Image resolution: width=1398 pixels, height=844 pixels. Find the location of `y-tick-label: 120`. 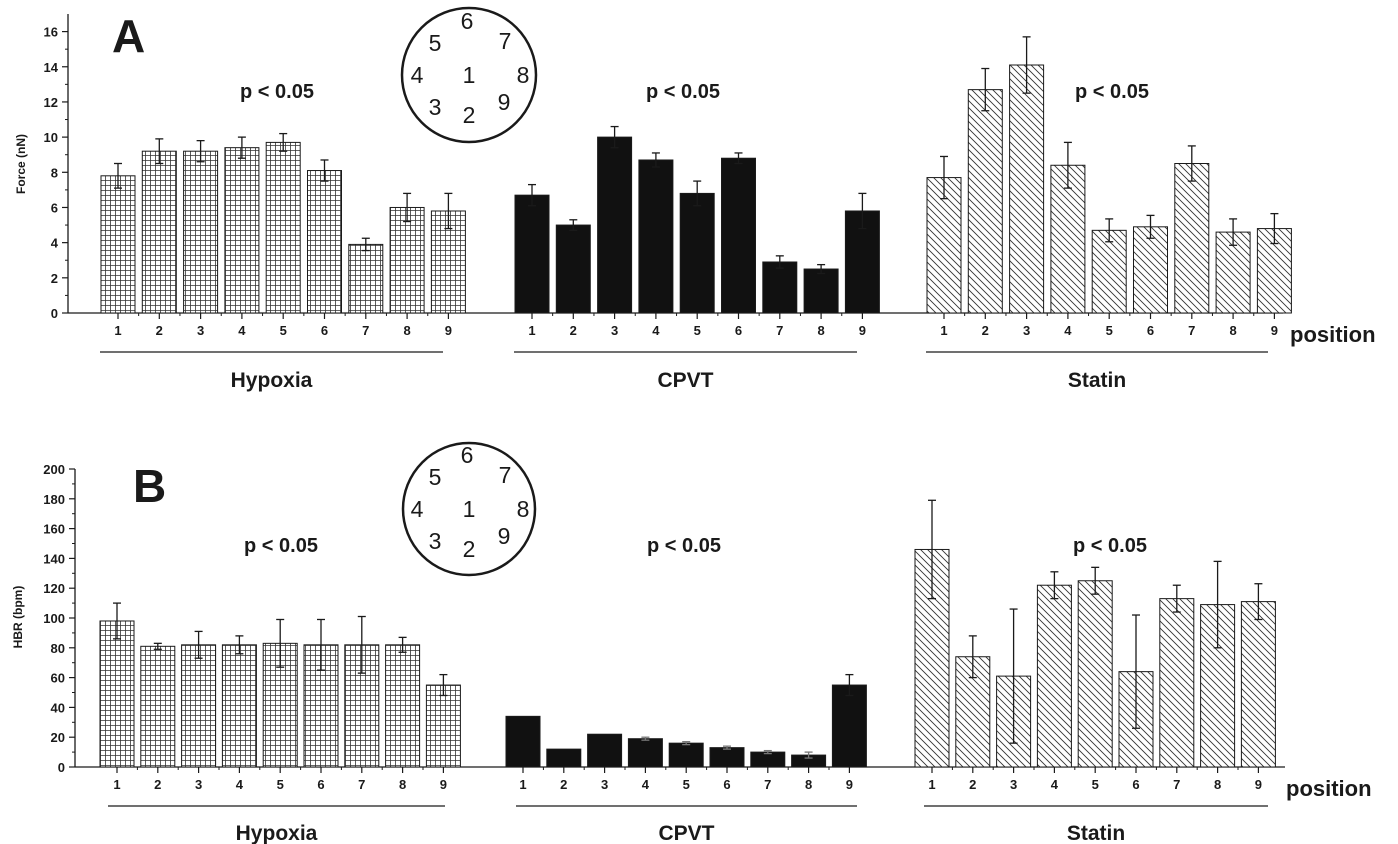

y-tick-label: 120 is located at coordinates (54, 588).